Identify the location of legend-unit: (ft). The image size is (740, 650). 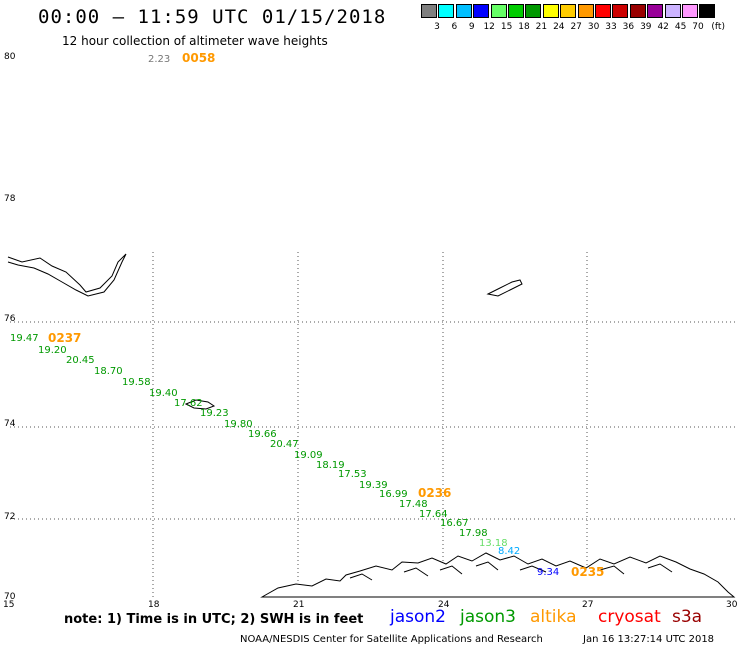
(718, 27).